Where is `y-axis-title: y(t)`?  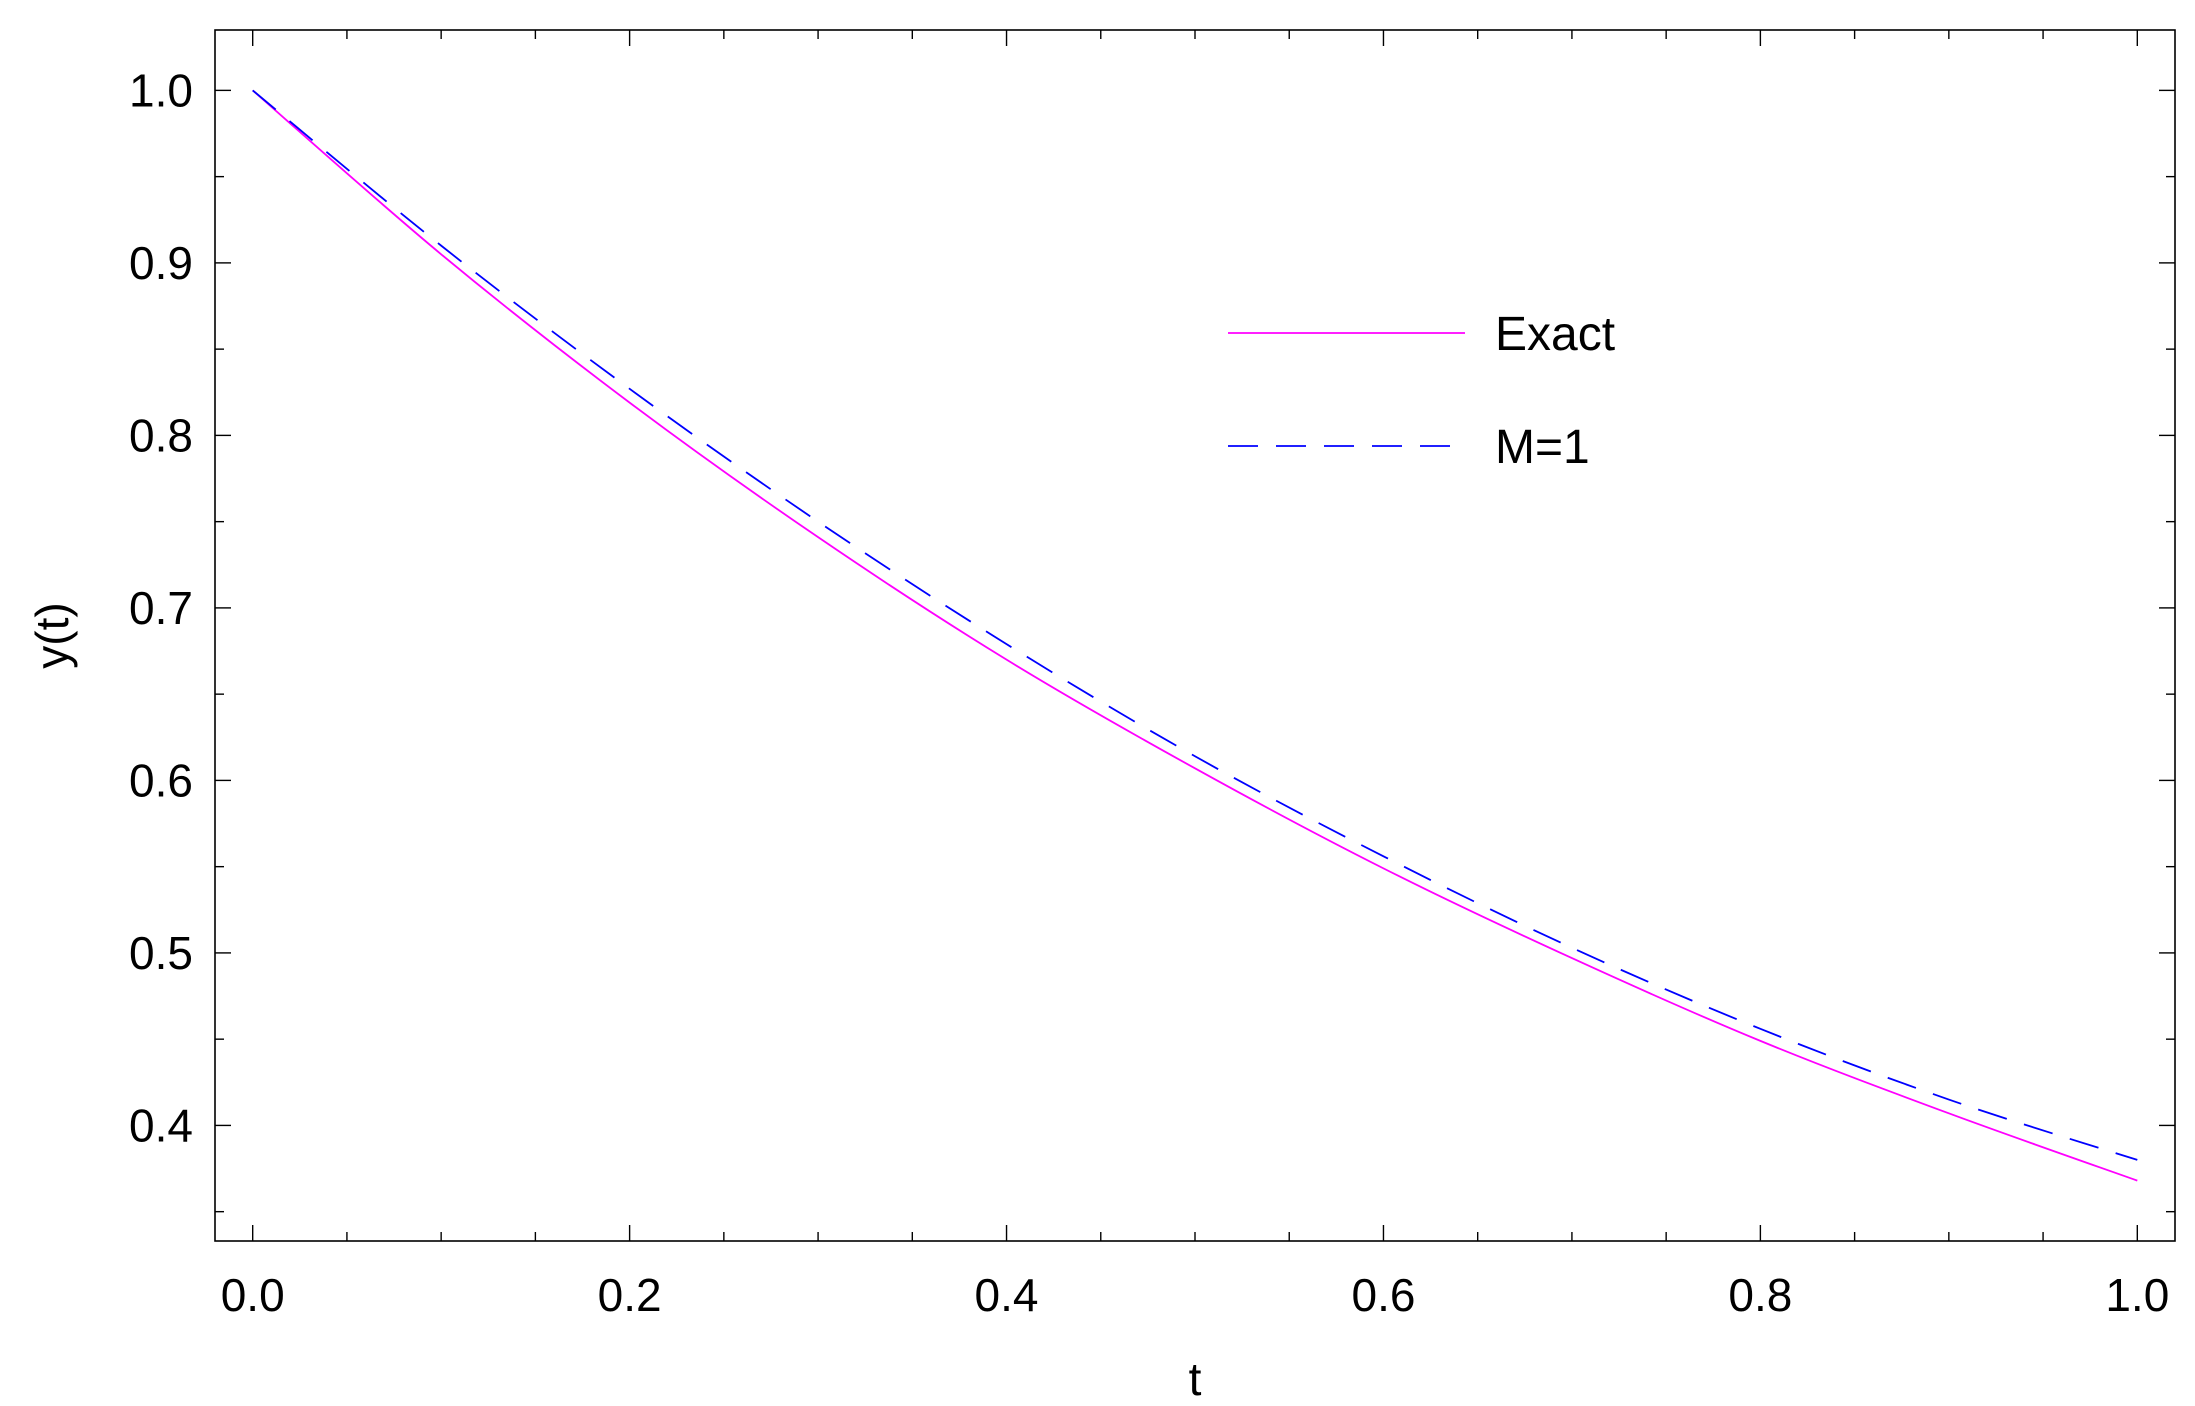 y-axis-title: y(t) is located at coordinates (52, 635).